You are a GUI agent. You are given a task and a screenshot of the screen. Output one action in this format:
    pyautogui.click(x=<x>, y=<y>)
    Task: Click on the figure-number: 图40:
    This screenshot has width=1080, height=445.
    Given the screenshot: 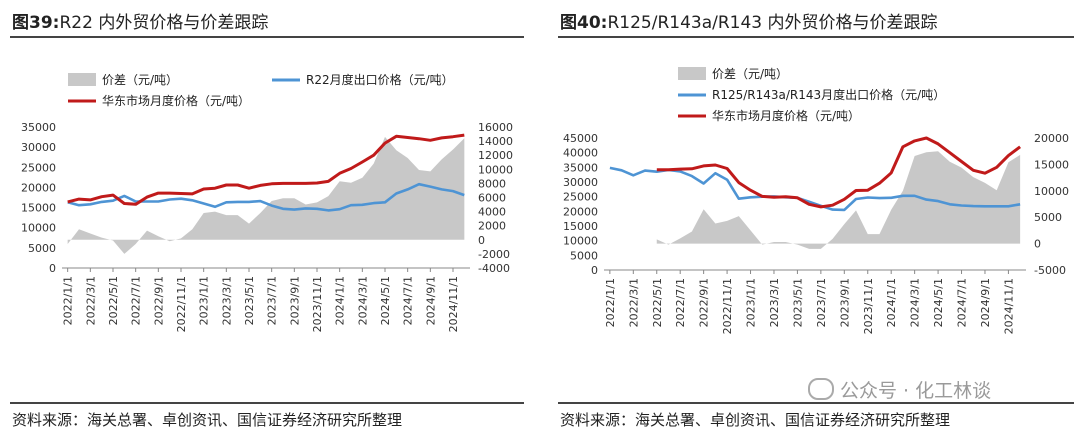 What is the action you would take?
    pyautogui.click(x=584, y=23)
    